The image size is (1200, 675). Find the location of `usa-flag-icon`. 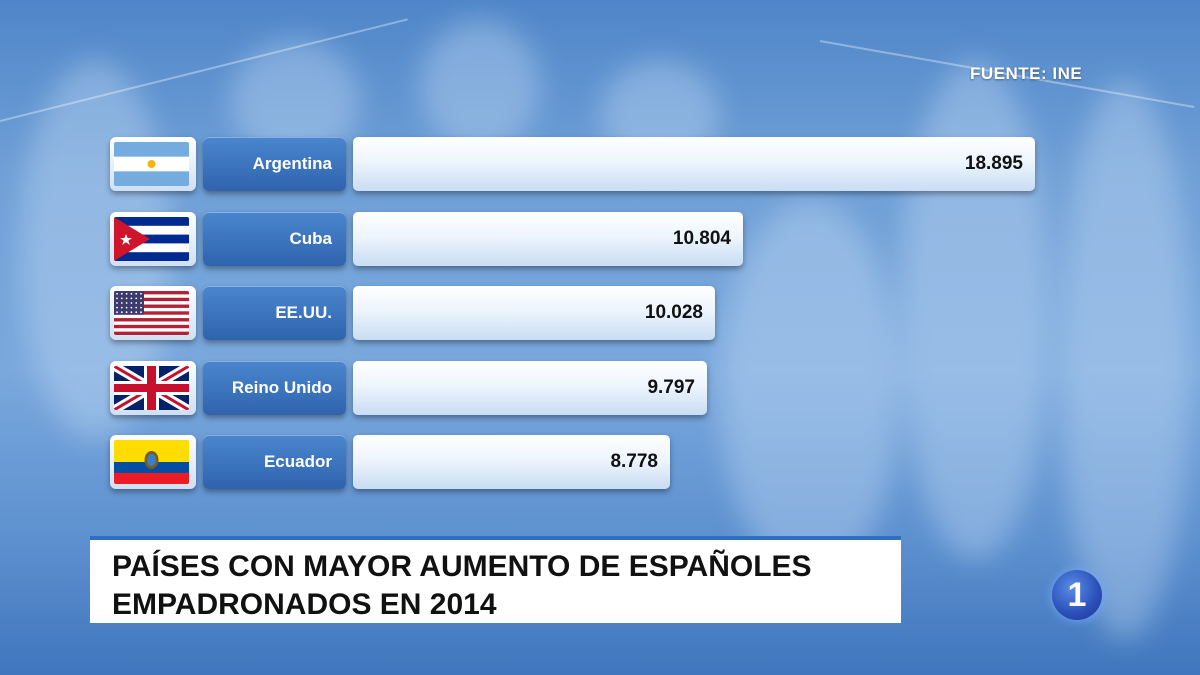

usa-flag-icon is located at coordinates (153, 313).